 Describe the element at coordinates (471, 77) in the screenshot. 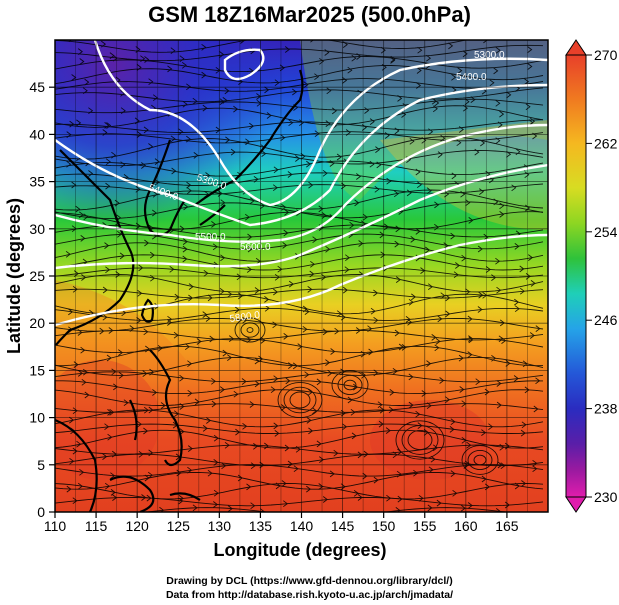

I see `contour-label-5400-ne: 5400.0` at that location.